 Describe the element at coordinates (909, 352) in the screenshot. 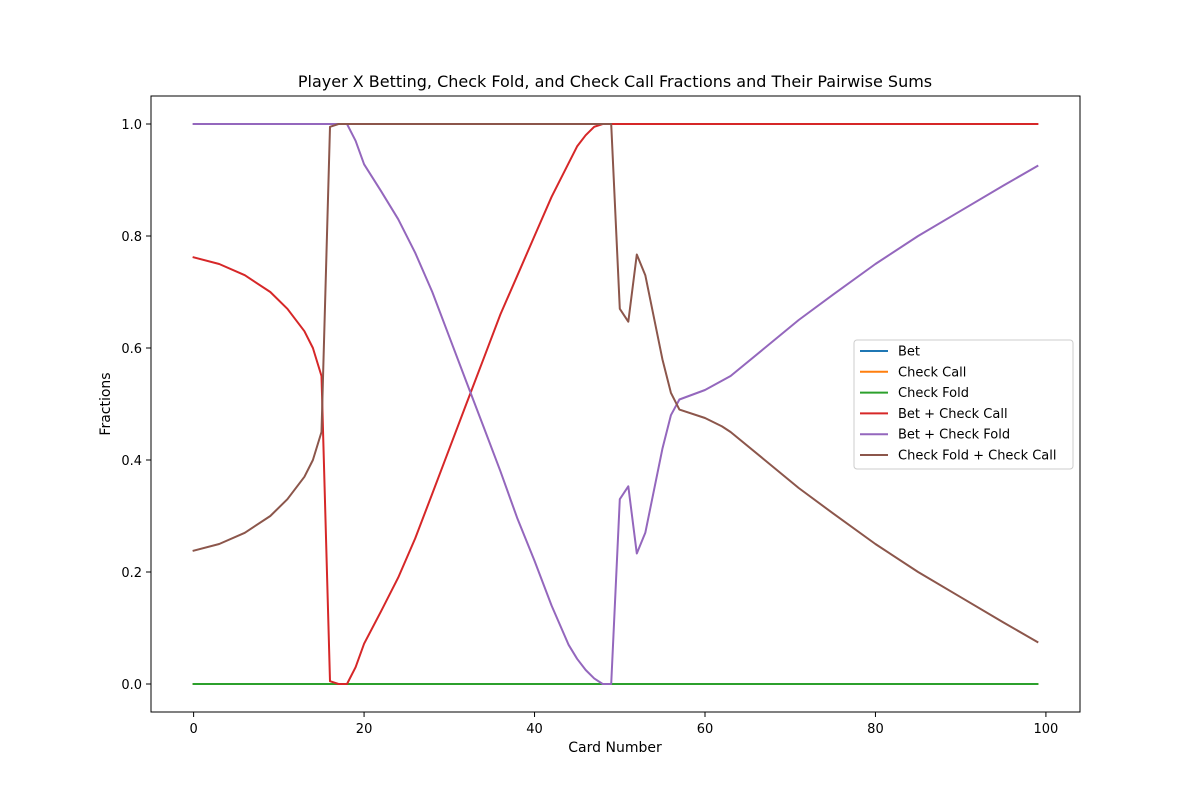

I see `legend-label: Bet` at that location.